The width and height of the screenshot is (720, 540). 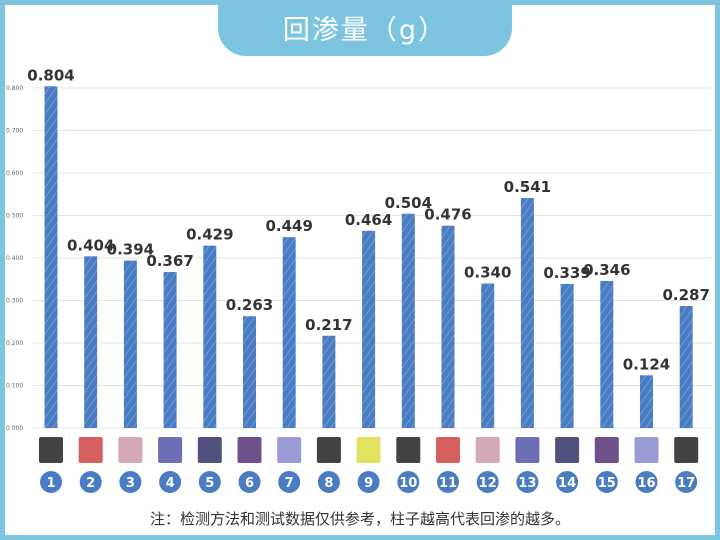 What do you see at coordinates (14, 258) in the screenshot?
I see `y-tick-label: 0.400` at bounding box center [14, 258].